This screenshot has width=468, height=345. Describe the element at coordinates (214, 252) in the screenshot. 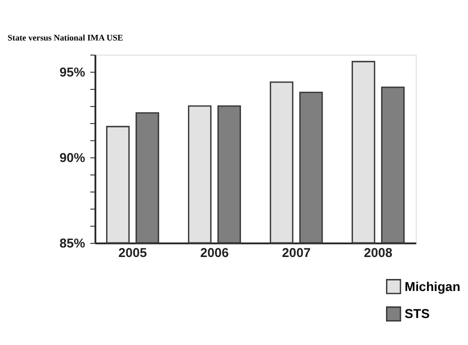

I see `x-tick-label: 2006` at that location.